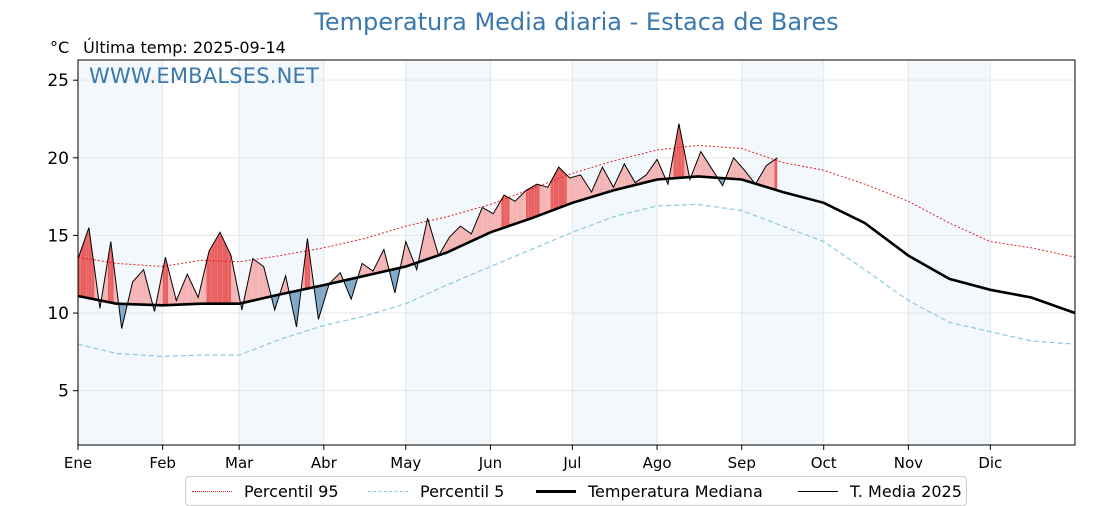 This screenshot has width=1120, height=506. I want to click on x-tick-label: Ene, so click(78, 463).